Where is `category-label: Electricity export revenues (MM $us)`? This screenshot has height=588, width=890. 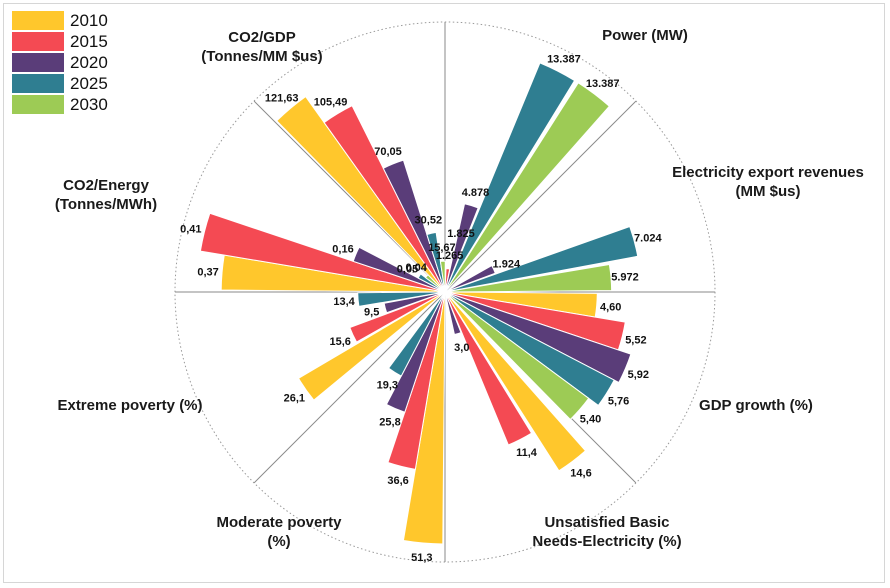 category-label: Electricity export revenues (MM $us) is located at coordinates (768, 182).